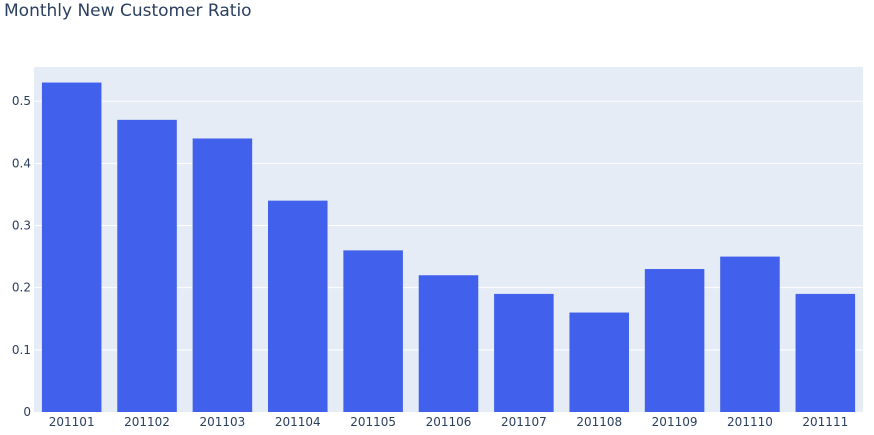 The image size is (874, 435). What do you see at coordinates (675, 422) in the screenshot?
I see `x-tick-label: 201109` at bounding box center [675, 422].